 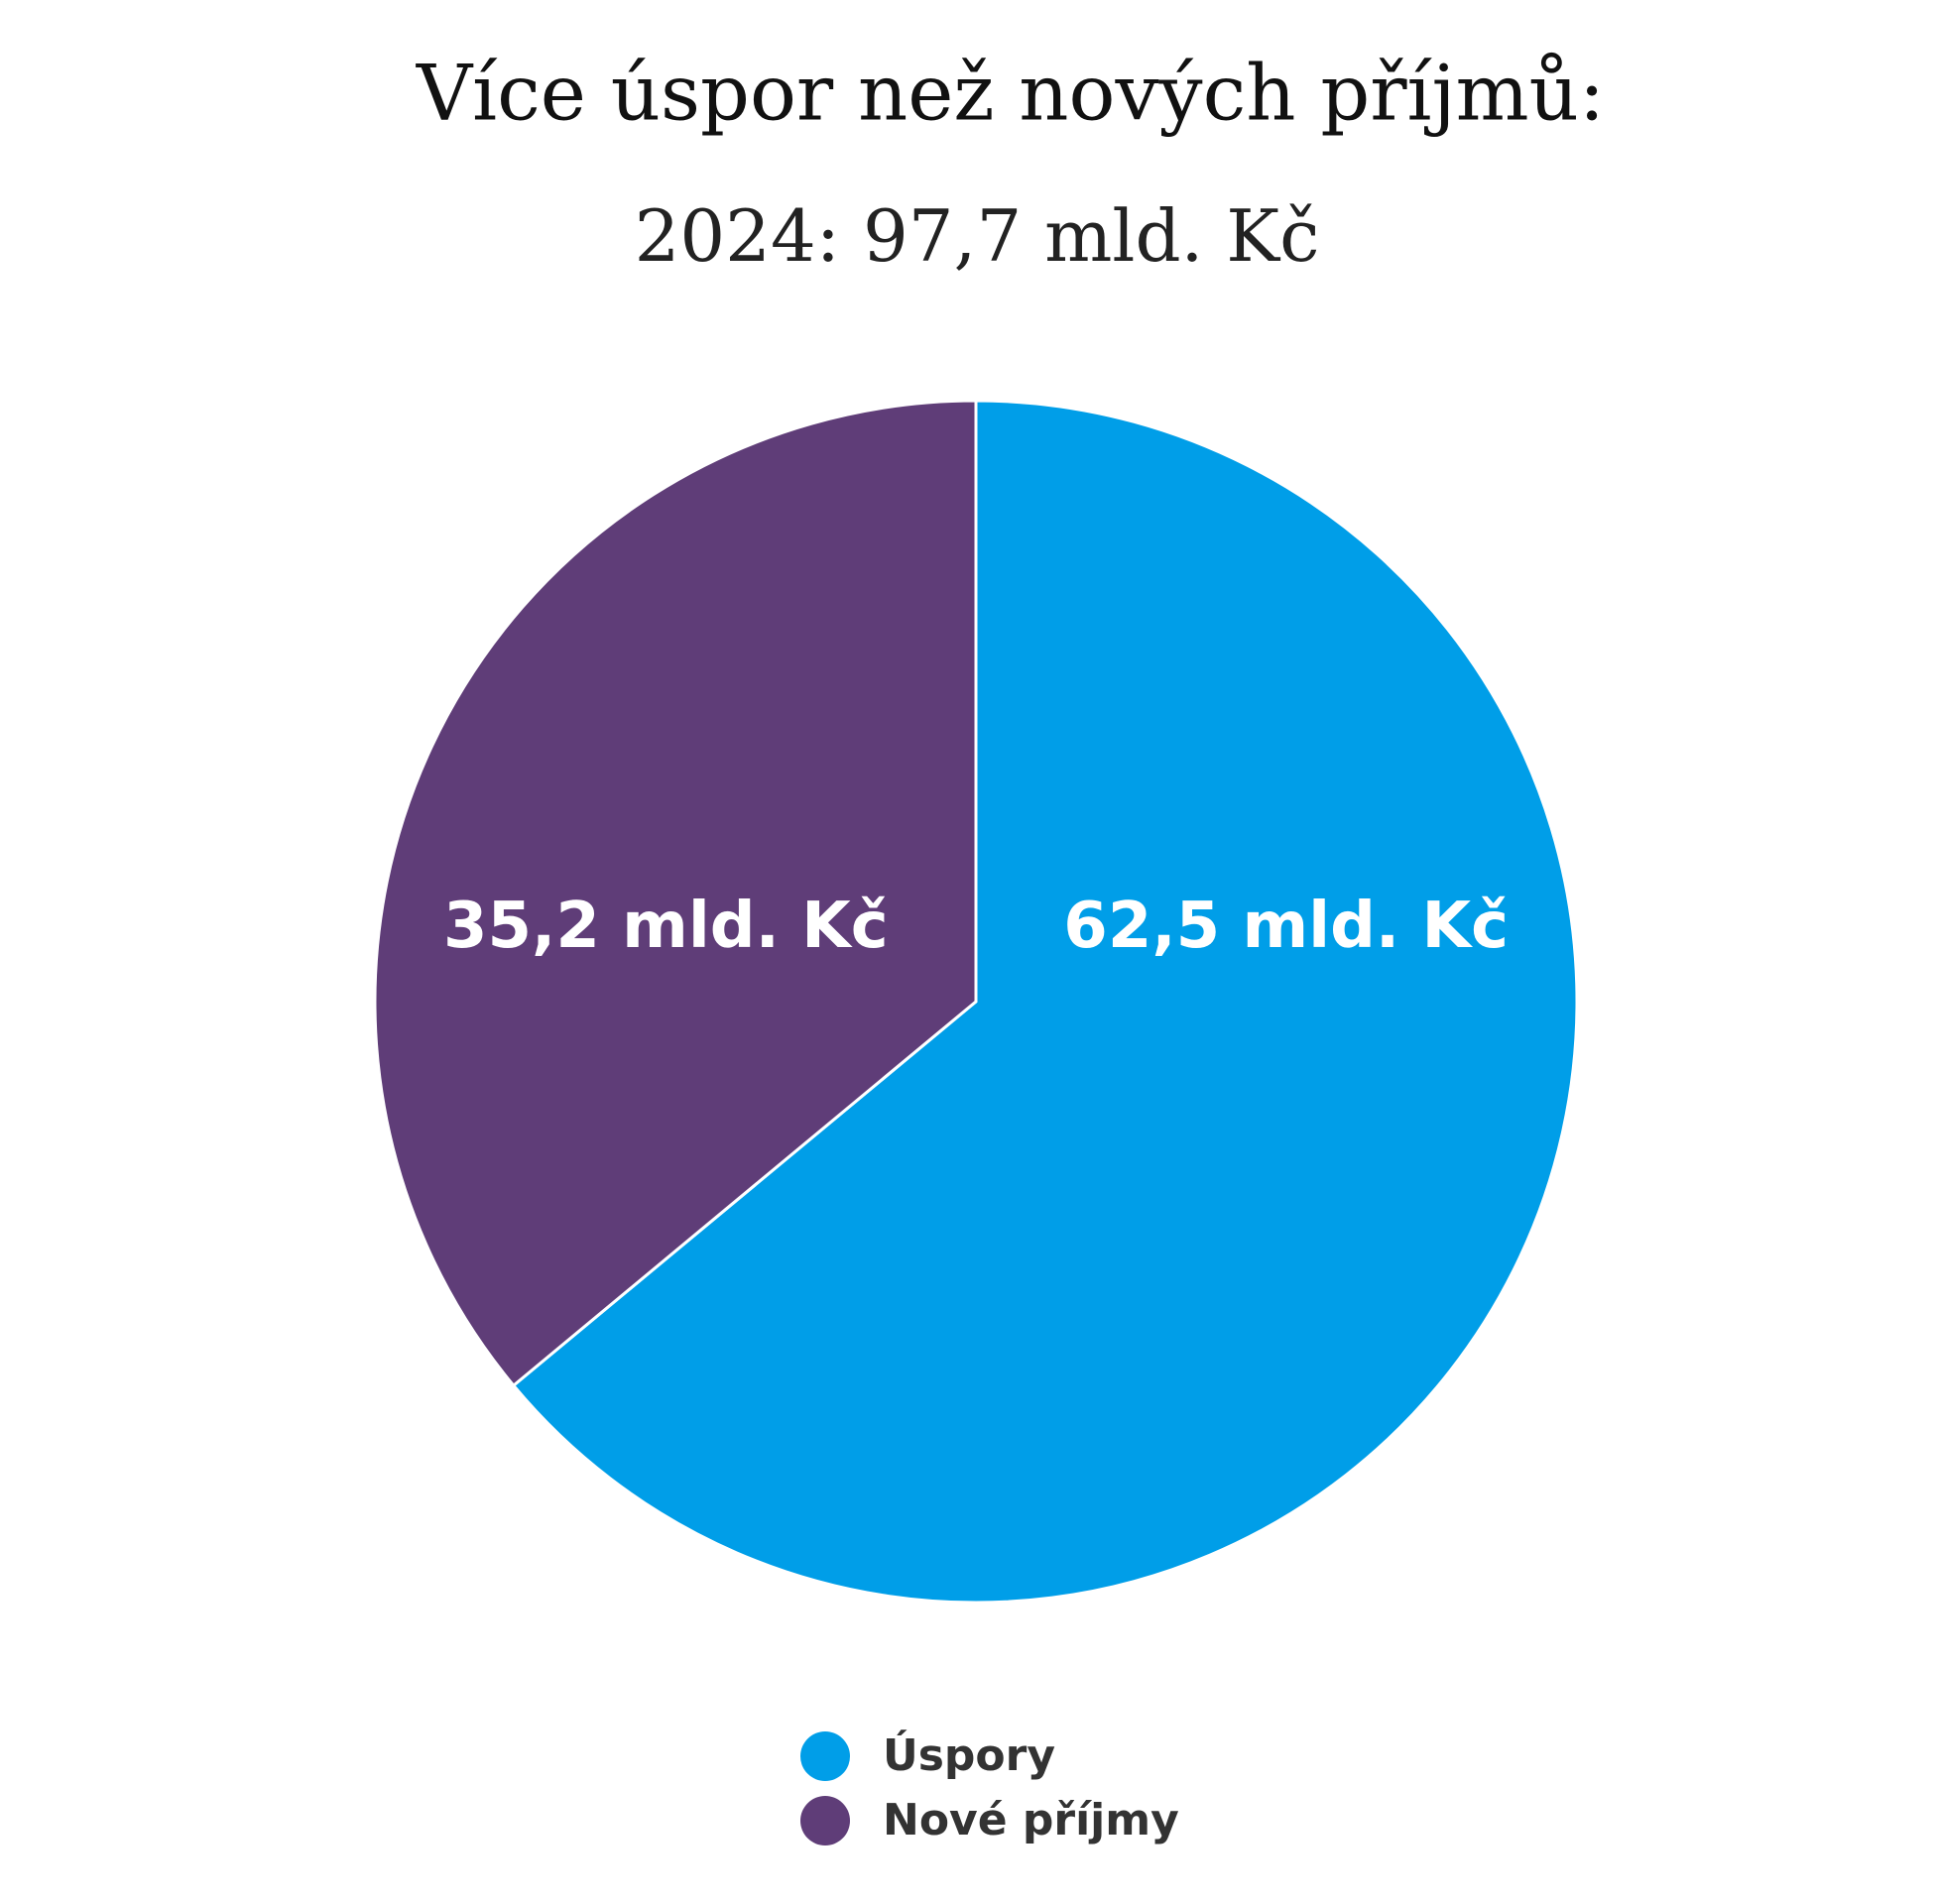 I want to click on legend-label: Nové příjmy, so click(x=1031, y=1820).